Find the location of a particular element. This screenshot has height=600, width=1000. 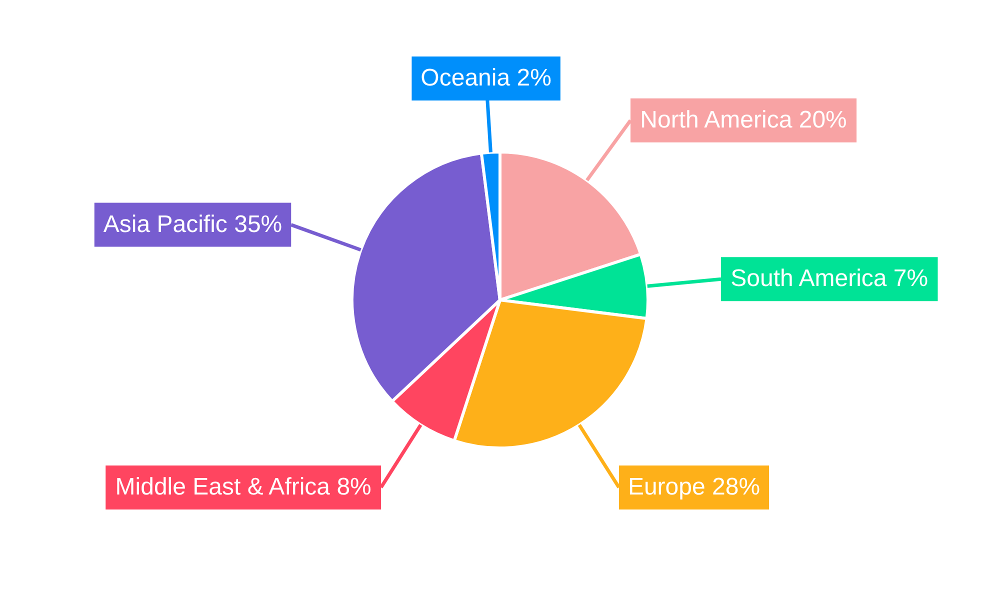

slice-label: North America 20% is located at coordinates (743, 120).